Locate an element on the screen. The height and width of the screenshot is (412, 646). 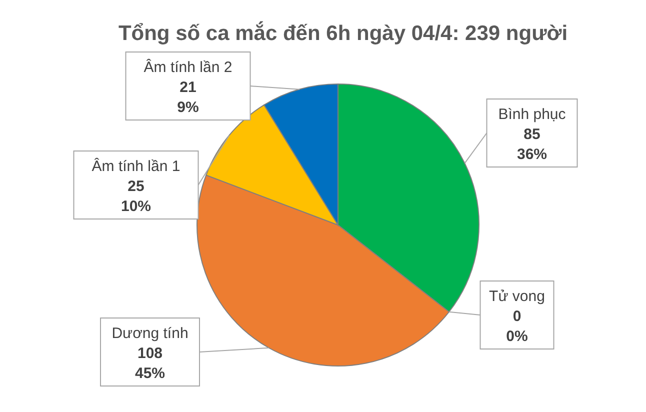
slice-label: Bình phục is located at coordinates (532, 114).